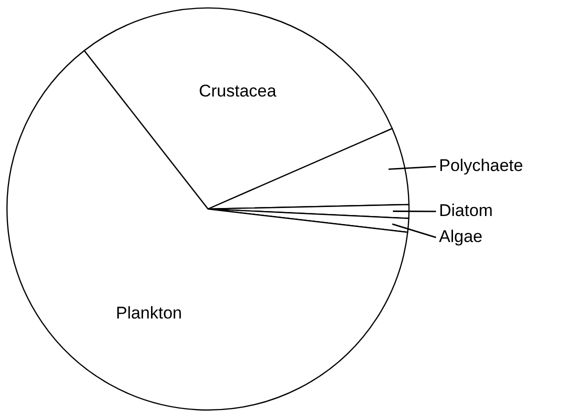 Image resolution: width=568 pixels, height=417 pixels. What do you see at coordinates (149, 313) in the screenshot?
I see `slice-label: Plankton` at bounding box center [149, 313].